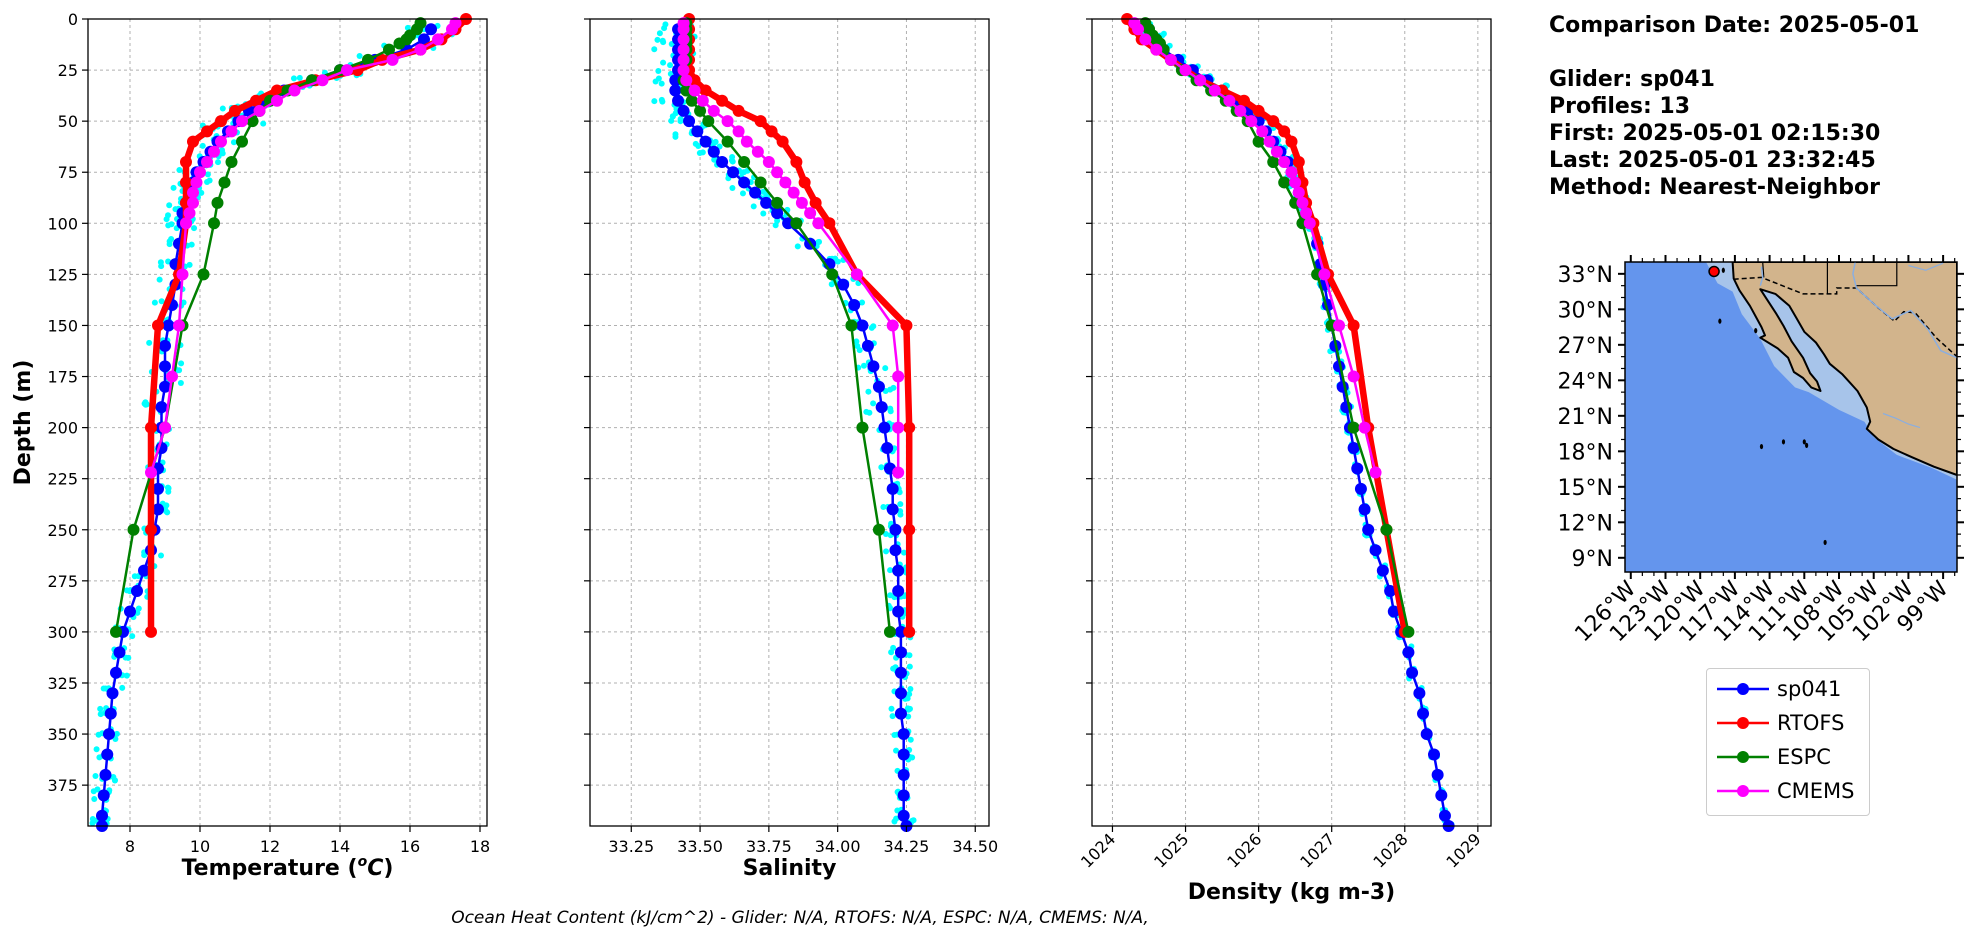 This screenshot has width=1978, height=934. What do you see at coordinates (1585, 523) in the screenshot?
I see `lat-label: 12°N` at bounding box center [1585, 523].